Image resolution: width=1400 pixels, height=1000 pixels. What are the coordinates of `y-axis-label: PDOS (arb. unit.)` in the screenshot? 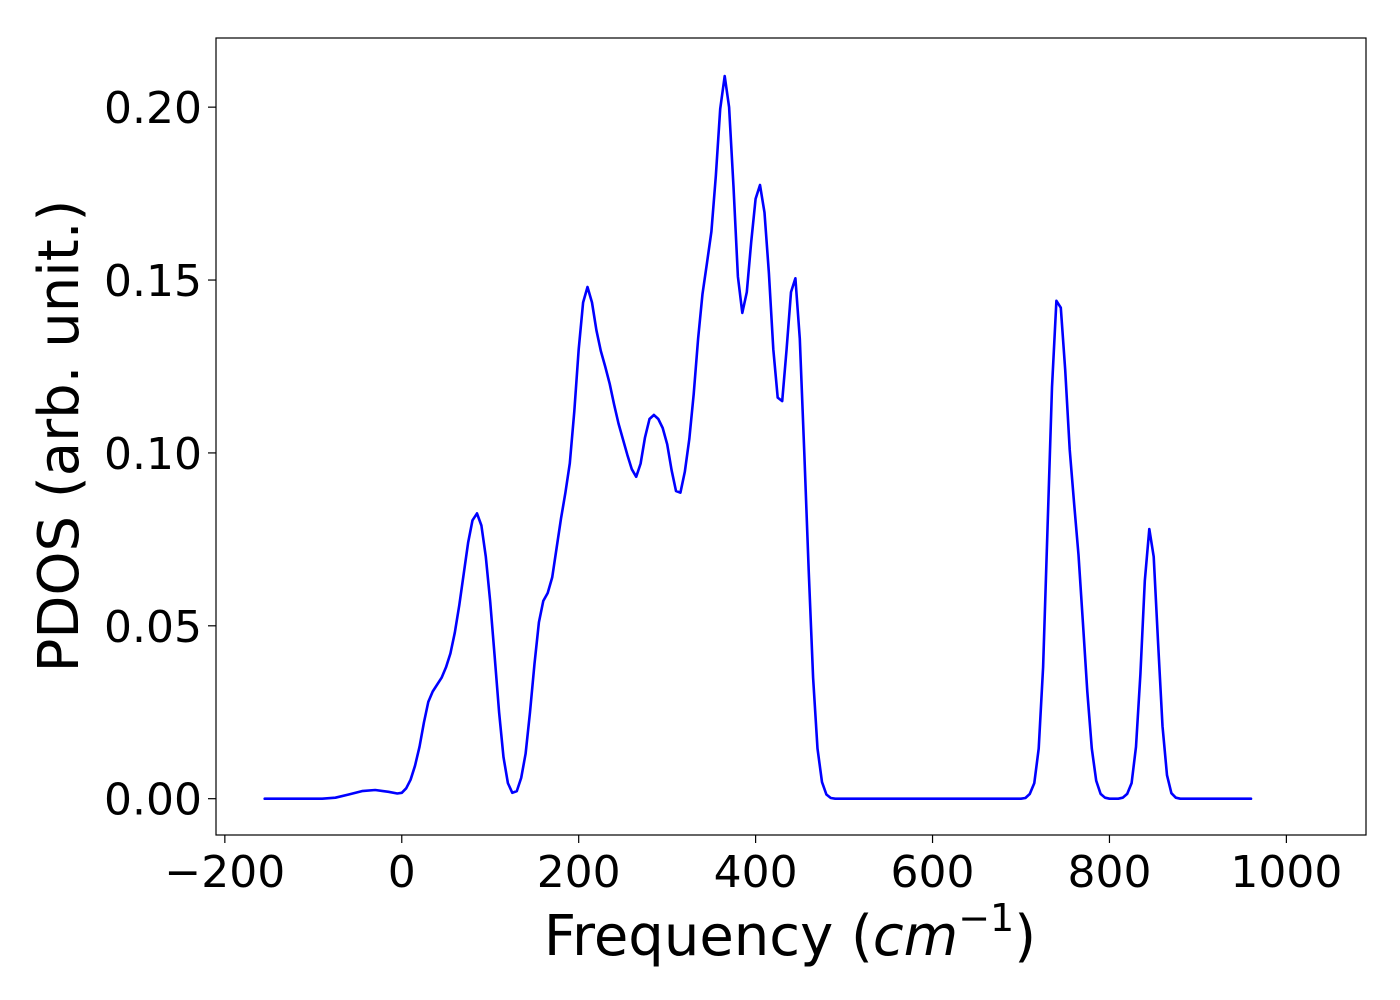 It's located at (59, 436).